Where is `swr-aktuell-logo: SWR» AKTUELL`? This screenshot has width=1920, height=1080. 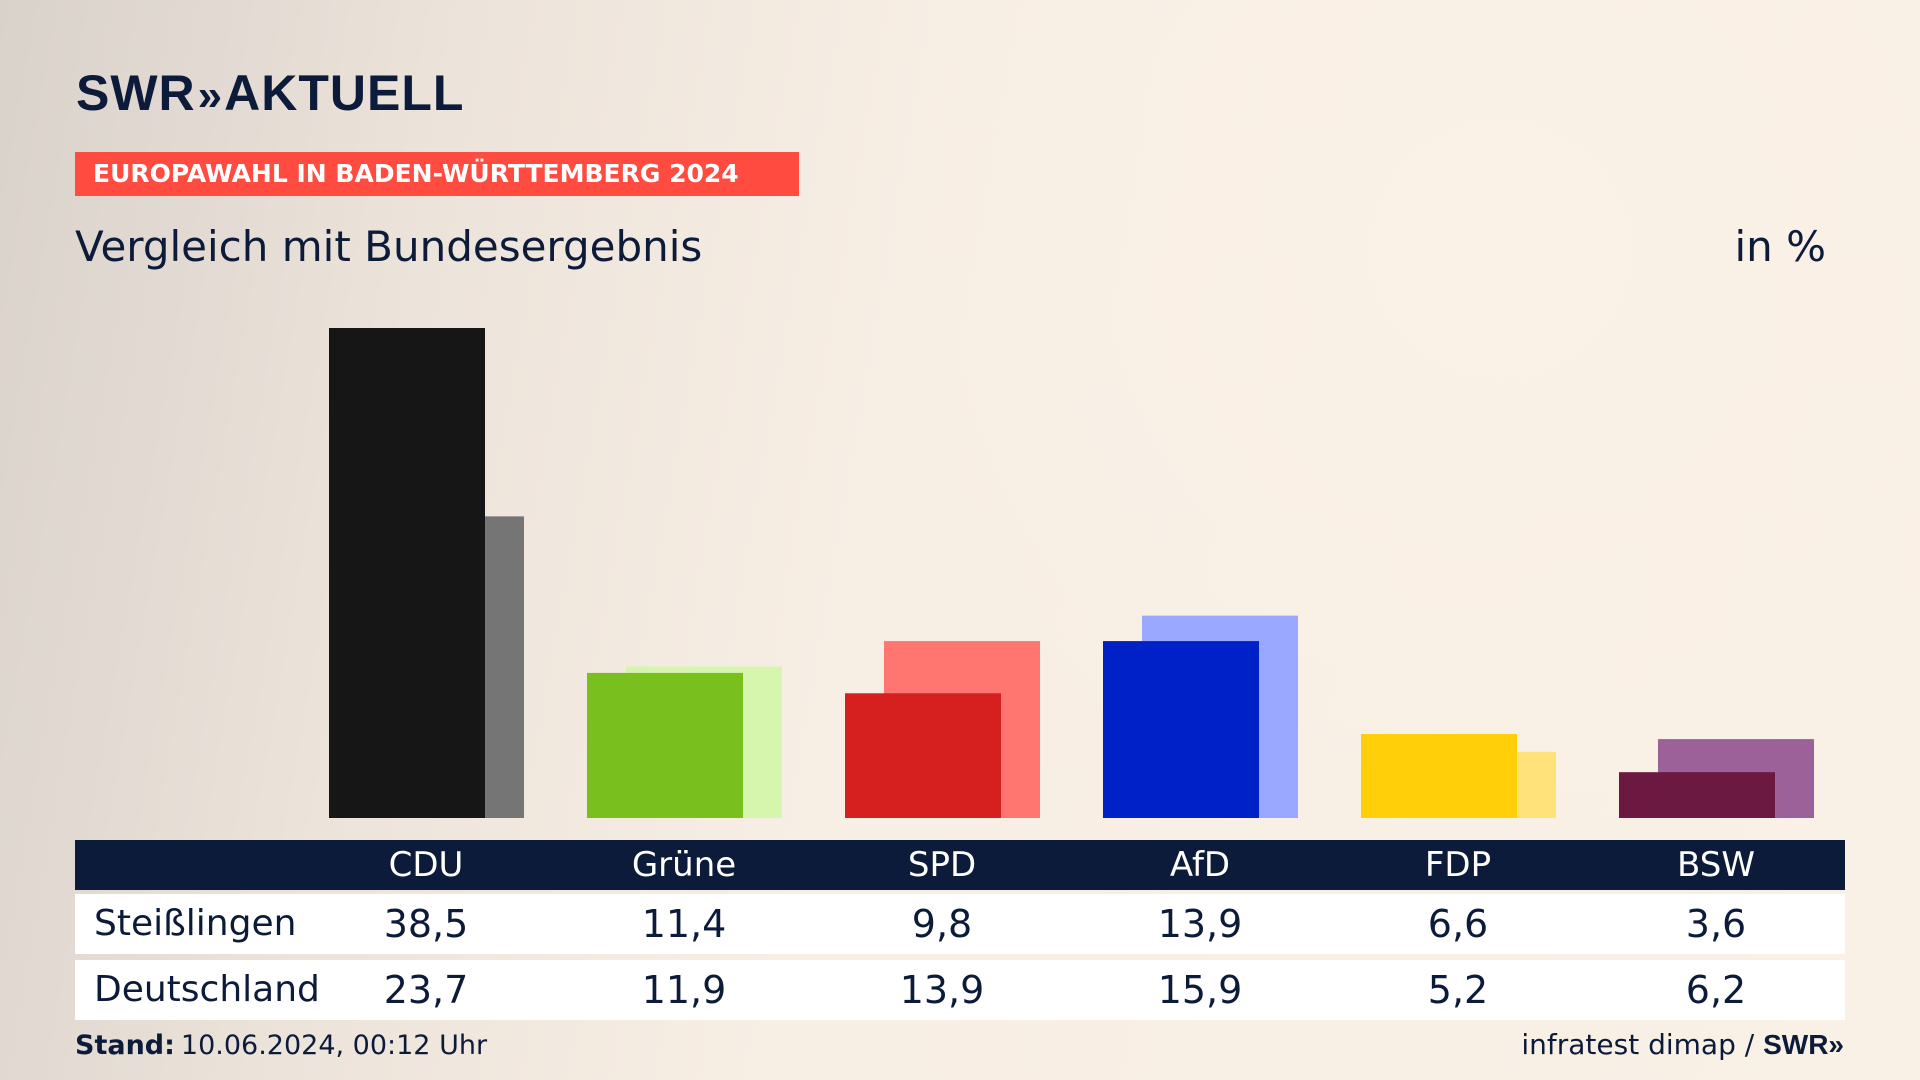 swr-aktuell-logo: SWR» AKTUELL is located at coordinates (270, 93).